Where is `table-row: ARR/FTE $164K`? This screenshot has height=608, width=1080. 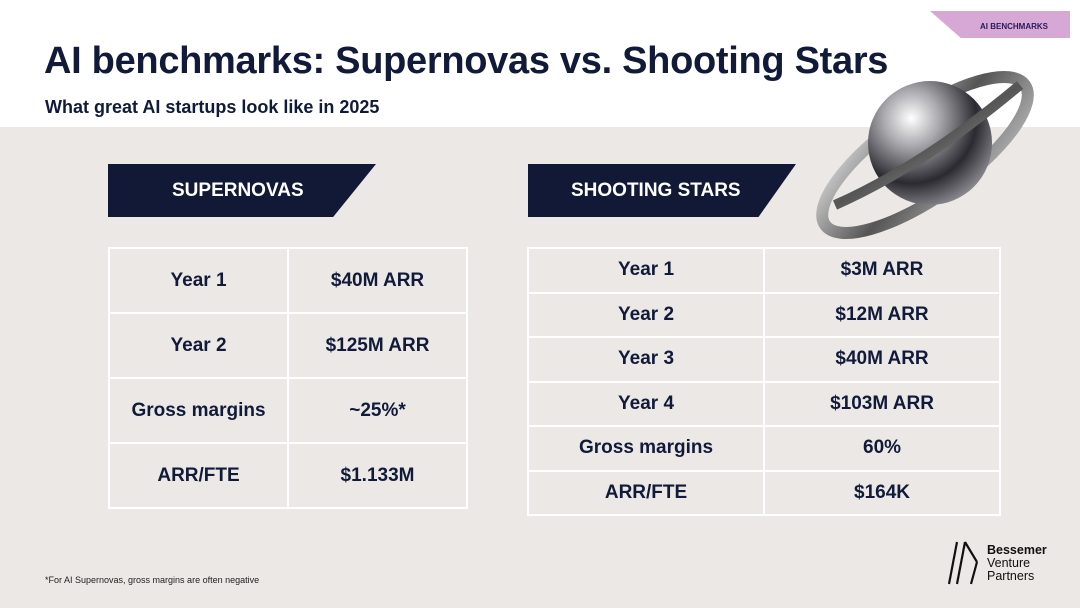
table-row: ARR/FTE $164K is located at coordinates (763, 492).